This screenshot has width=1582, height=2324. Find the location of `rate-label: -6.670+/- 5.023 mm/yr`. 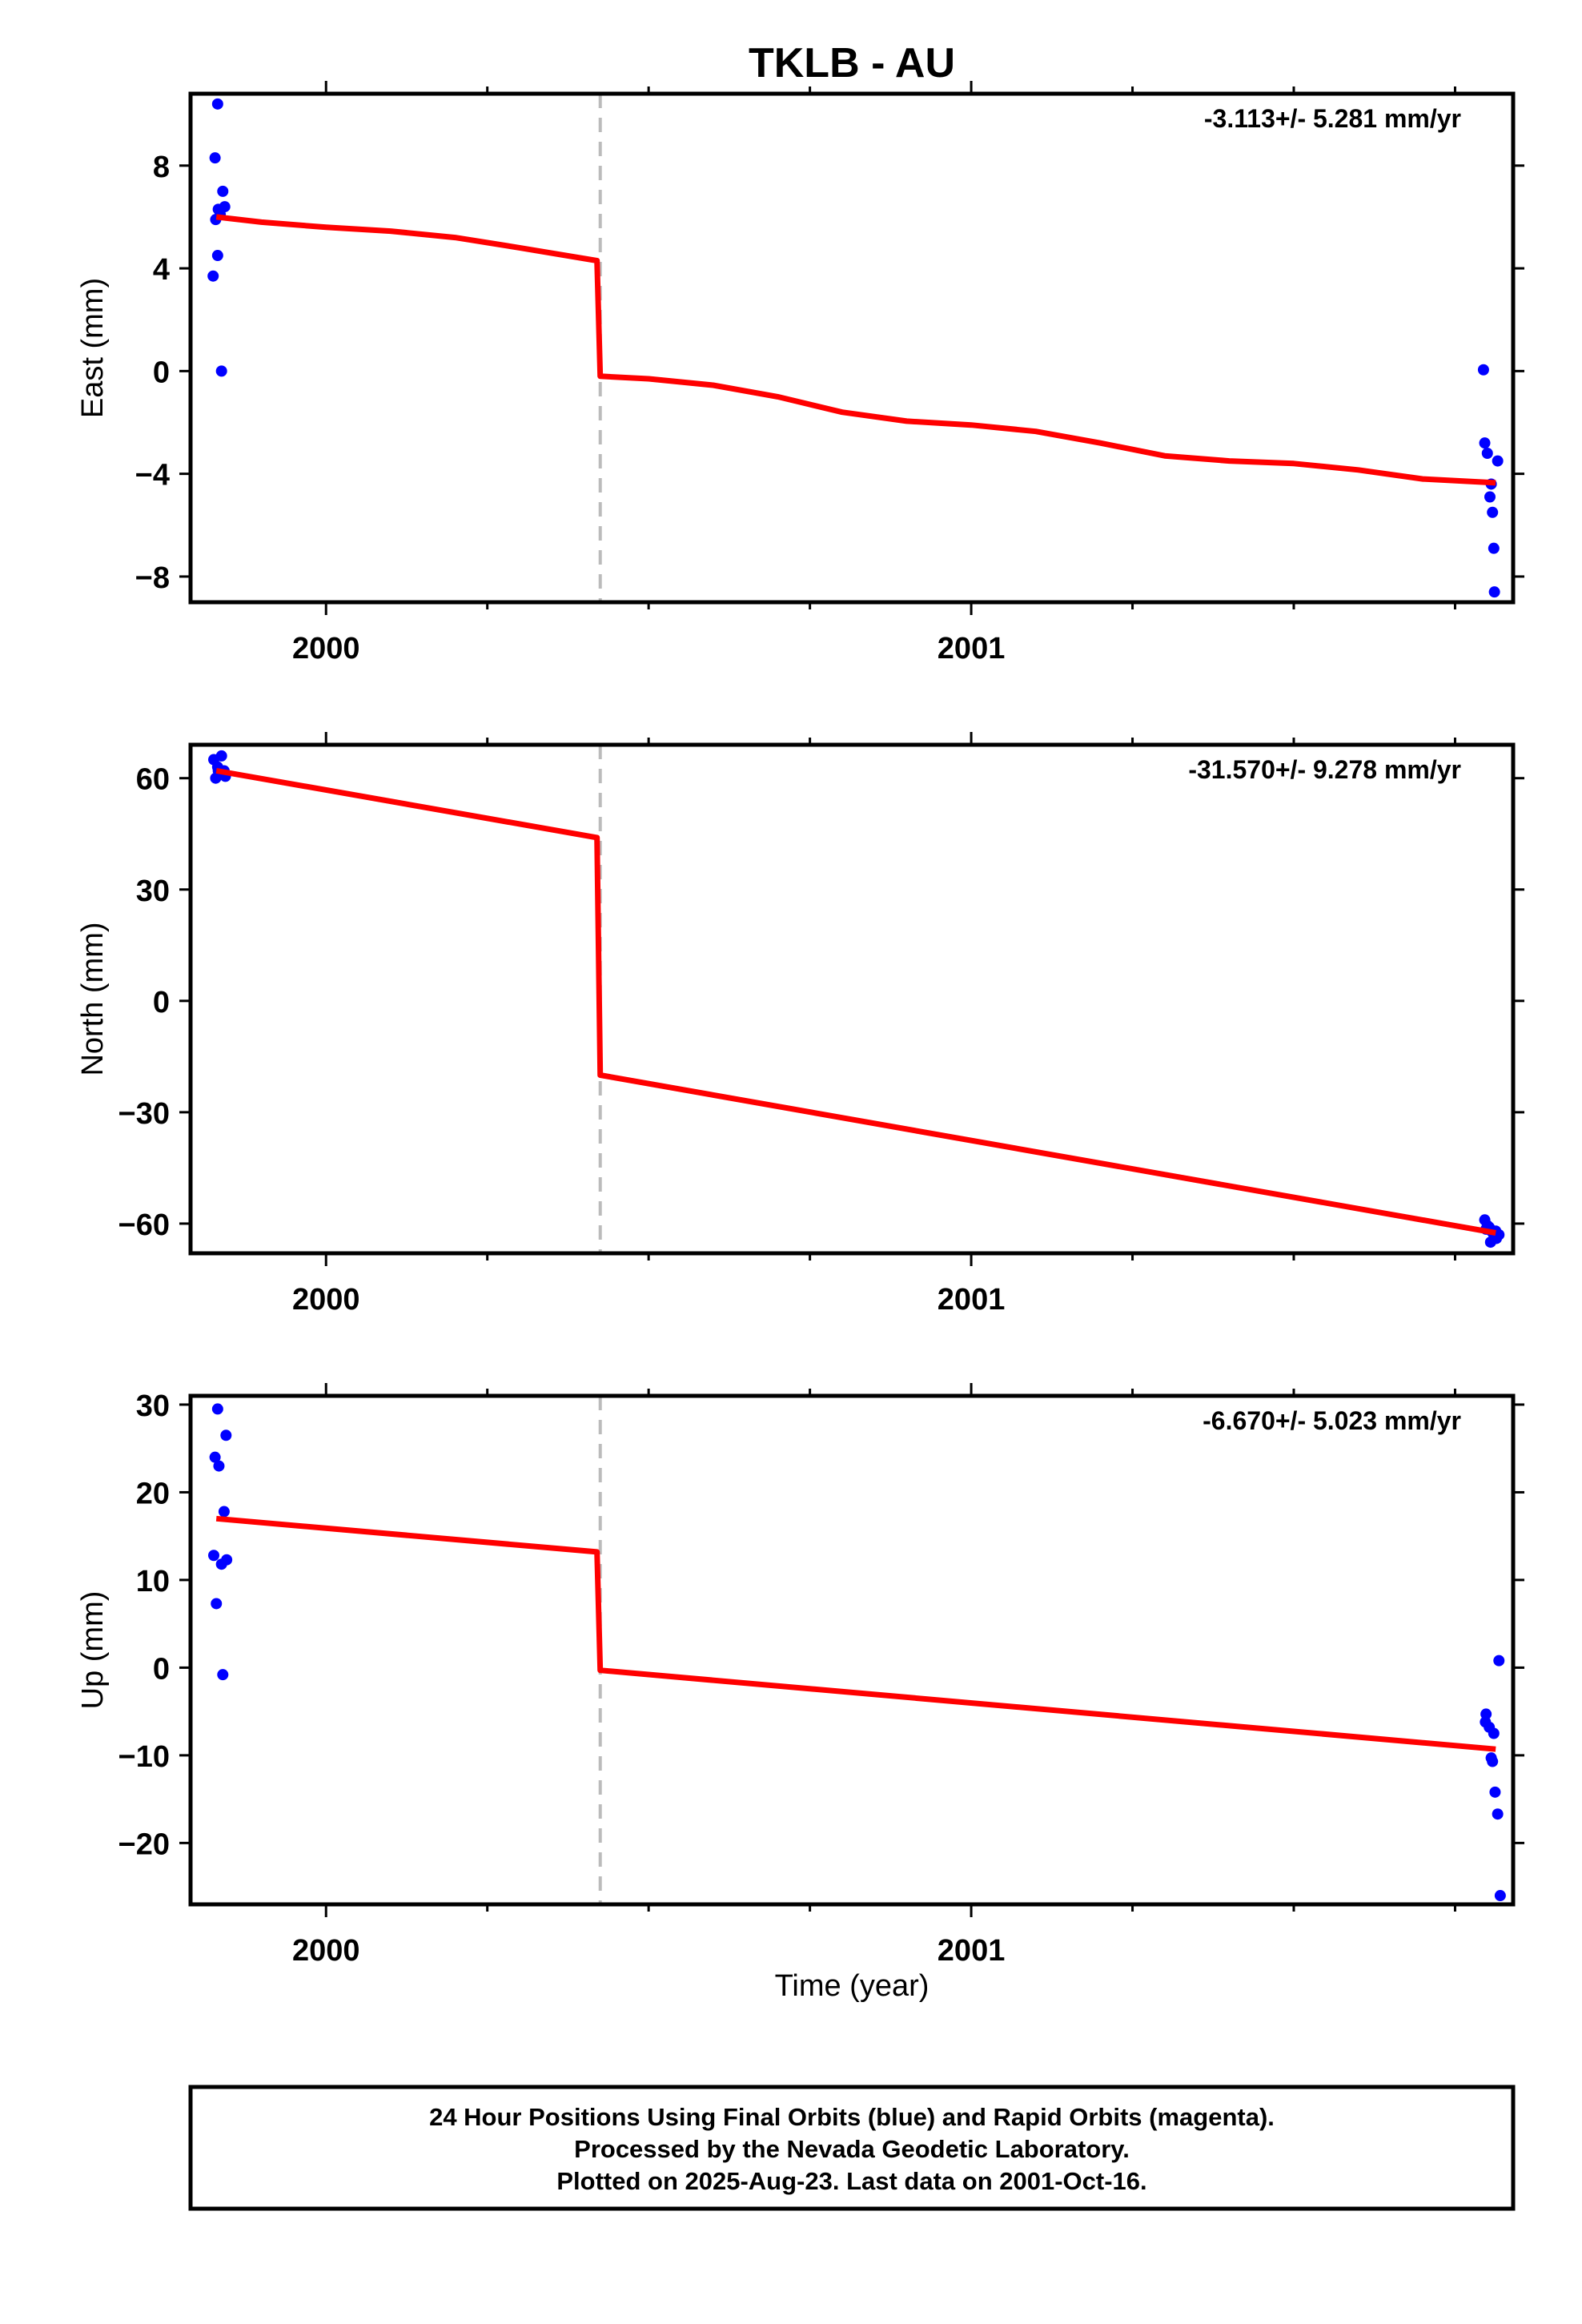

rate-label: -6.670+/- 5.023 mm/yr is located at coordinates (1332, 1420).